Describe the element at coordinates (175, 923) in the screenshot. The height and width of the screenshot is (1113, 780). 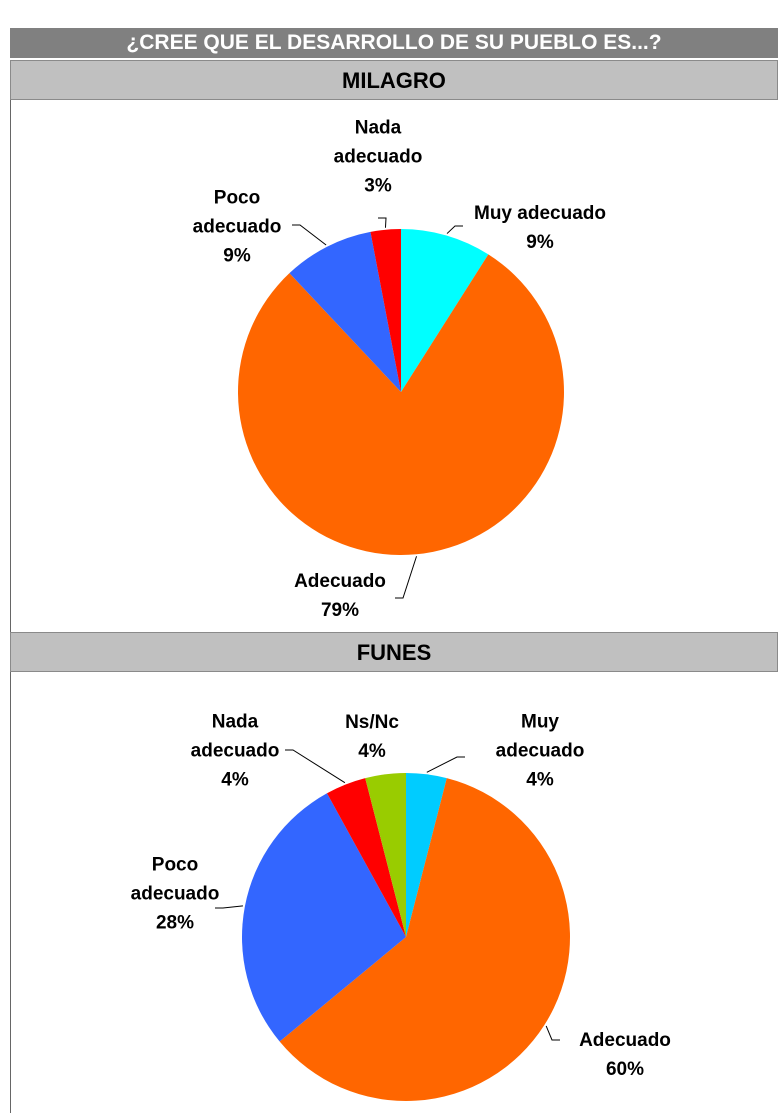
I see `label-value: 28%` at that location.